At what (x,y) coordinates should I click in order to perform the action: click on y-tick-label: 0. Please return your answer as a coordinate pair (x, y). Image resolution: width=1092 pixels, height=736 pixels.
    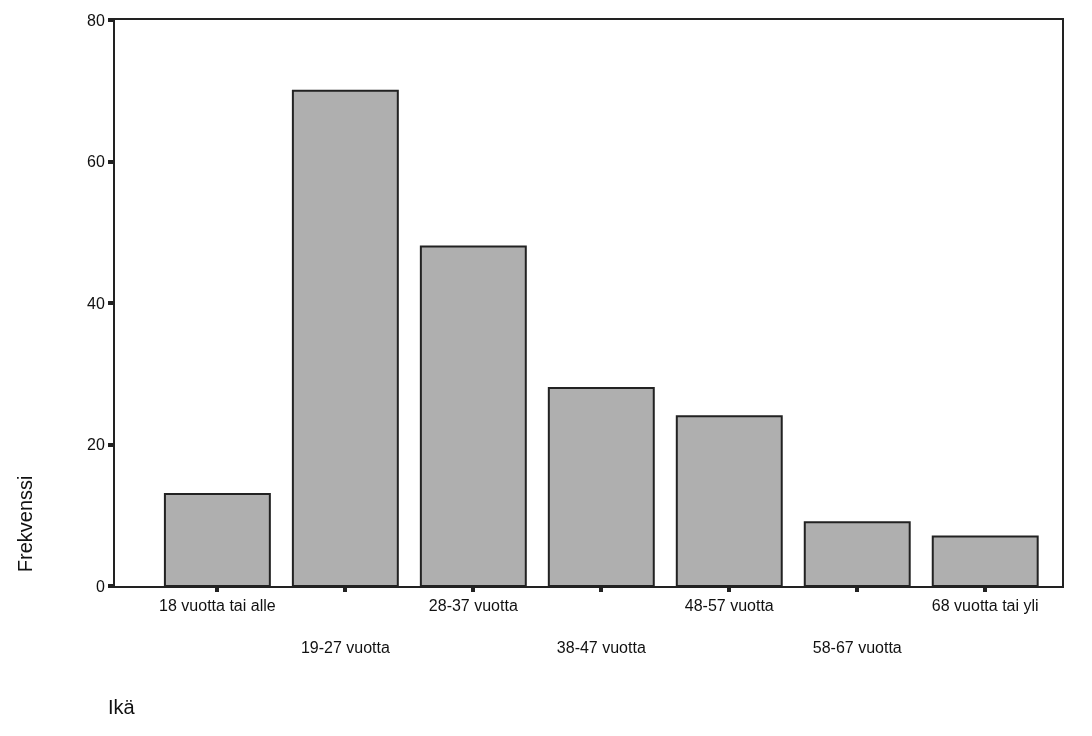
    Looking at the image, I should click on (100, 586).